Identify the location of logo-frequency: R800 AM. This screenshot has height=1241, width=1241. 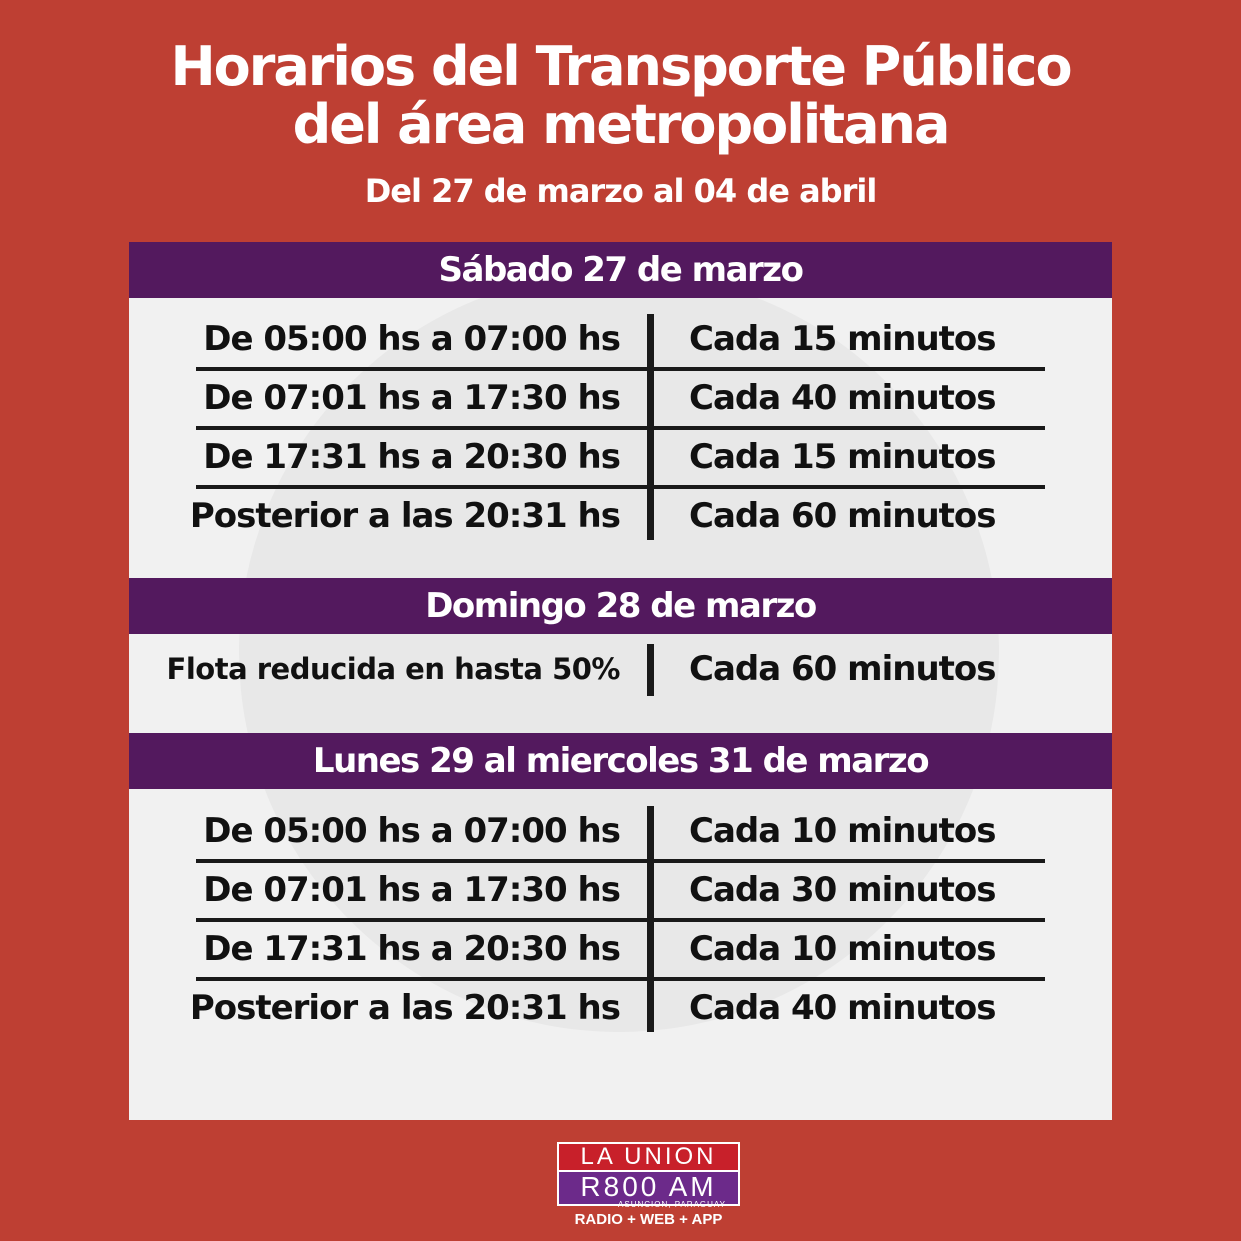
(648, 1186).